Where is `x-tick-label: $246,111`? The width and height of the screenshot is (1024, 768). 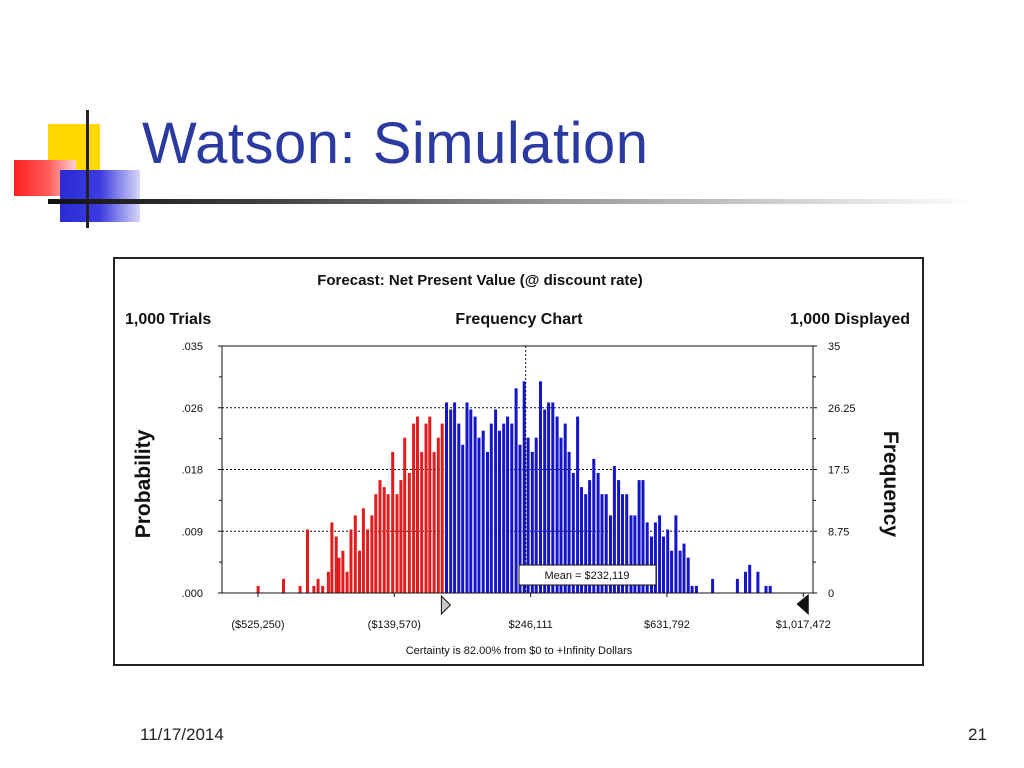 x-tick-label: $246,111 is located at coordinates (530, 625).